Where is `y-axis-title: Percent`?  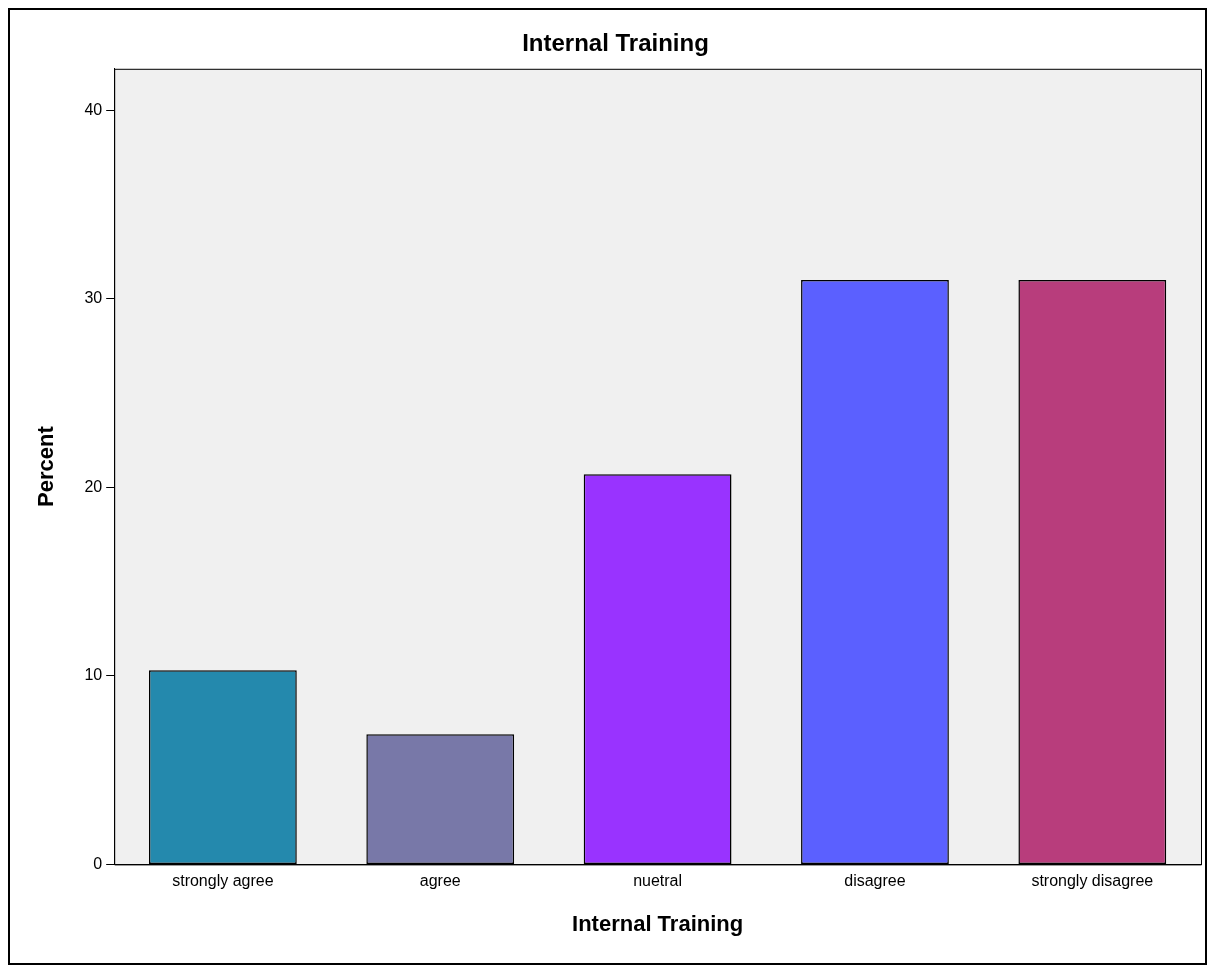 y-axis-title: Percent is located at coordinates (46, 466).